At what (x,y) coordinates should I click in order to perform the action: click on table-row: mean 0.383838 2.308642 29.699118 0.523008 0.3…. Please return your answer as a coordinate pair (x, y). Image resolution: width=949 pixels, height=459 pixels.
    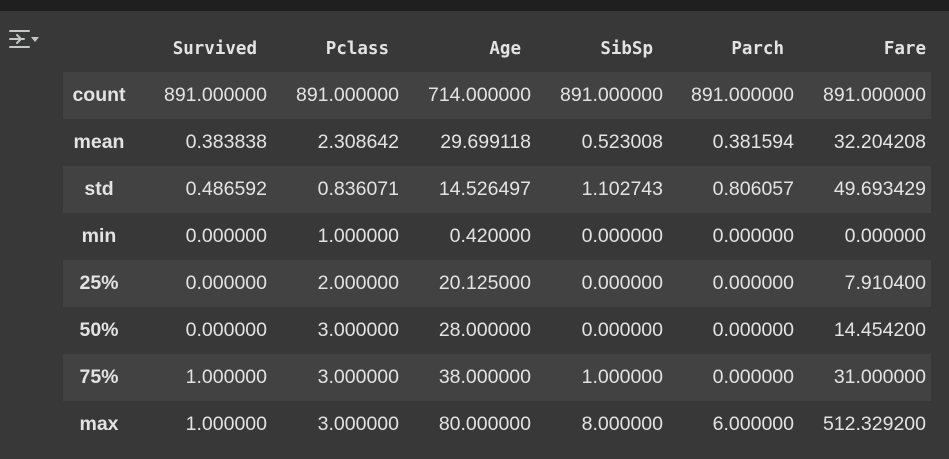
    Looking at the image, I should click on (497, 142).